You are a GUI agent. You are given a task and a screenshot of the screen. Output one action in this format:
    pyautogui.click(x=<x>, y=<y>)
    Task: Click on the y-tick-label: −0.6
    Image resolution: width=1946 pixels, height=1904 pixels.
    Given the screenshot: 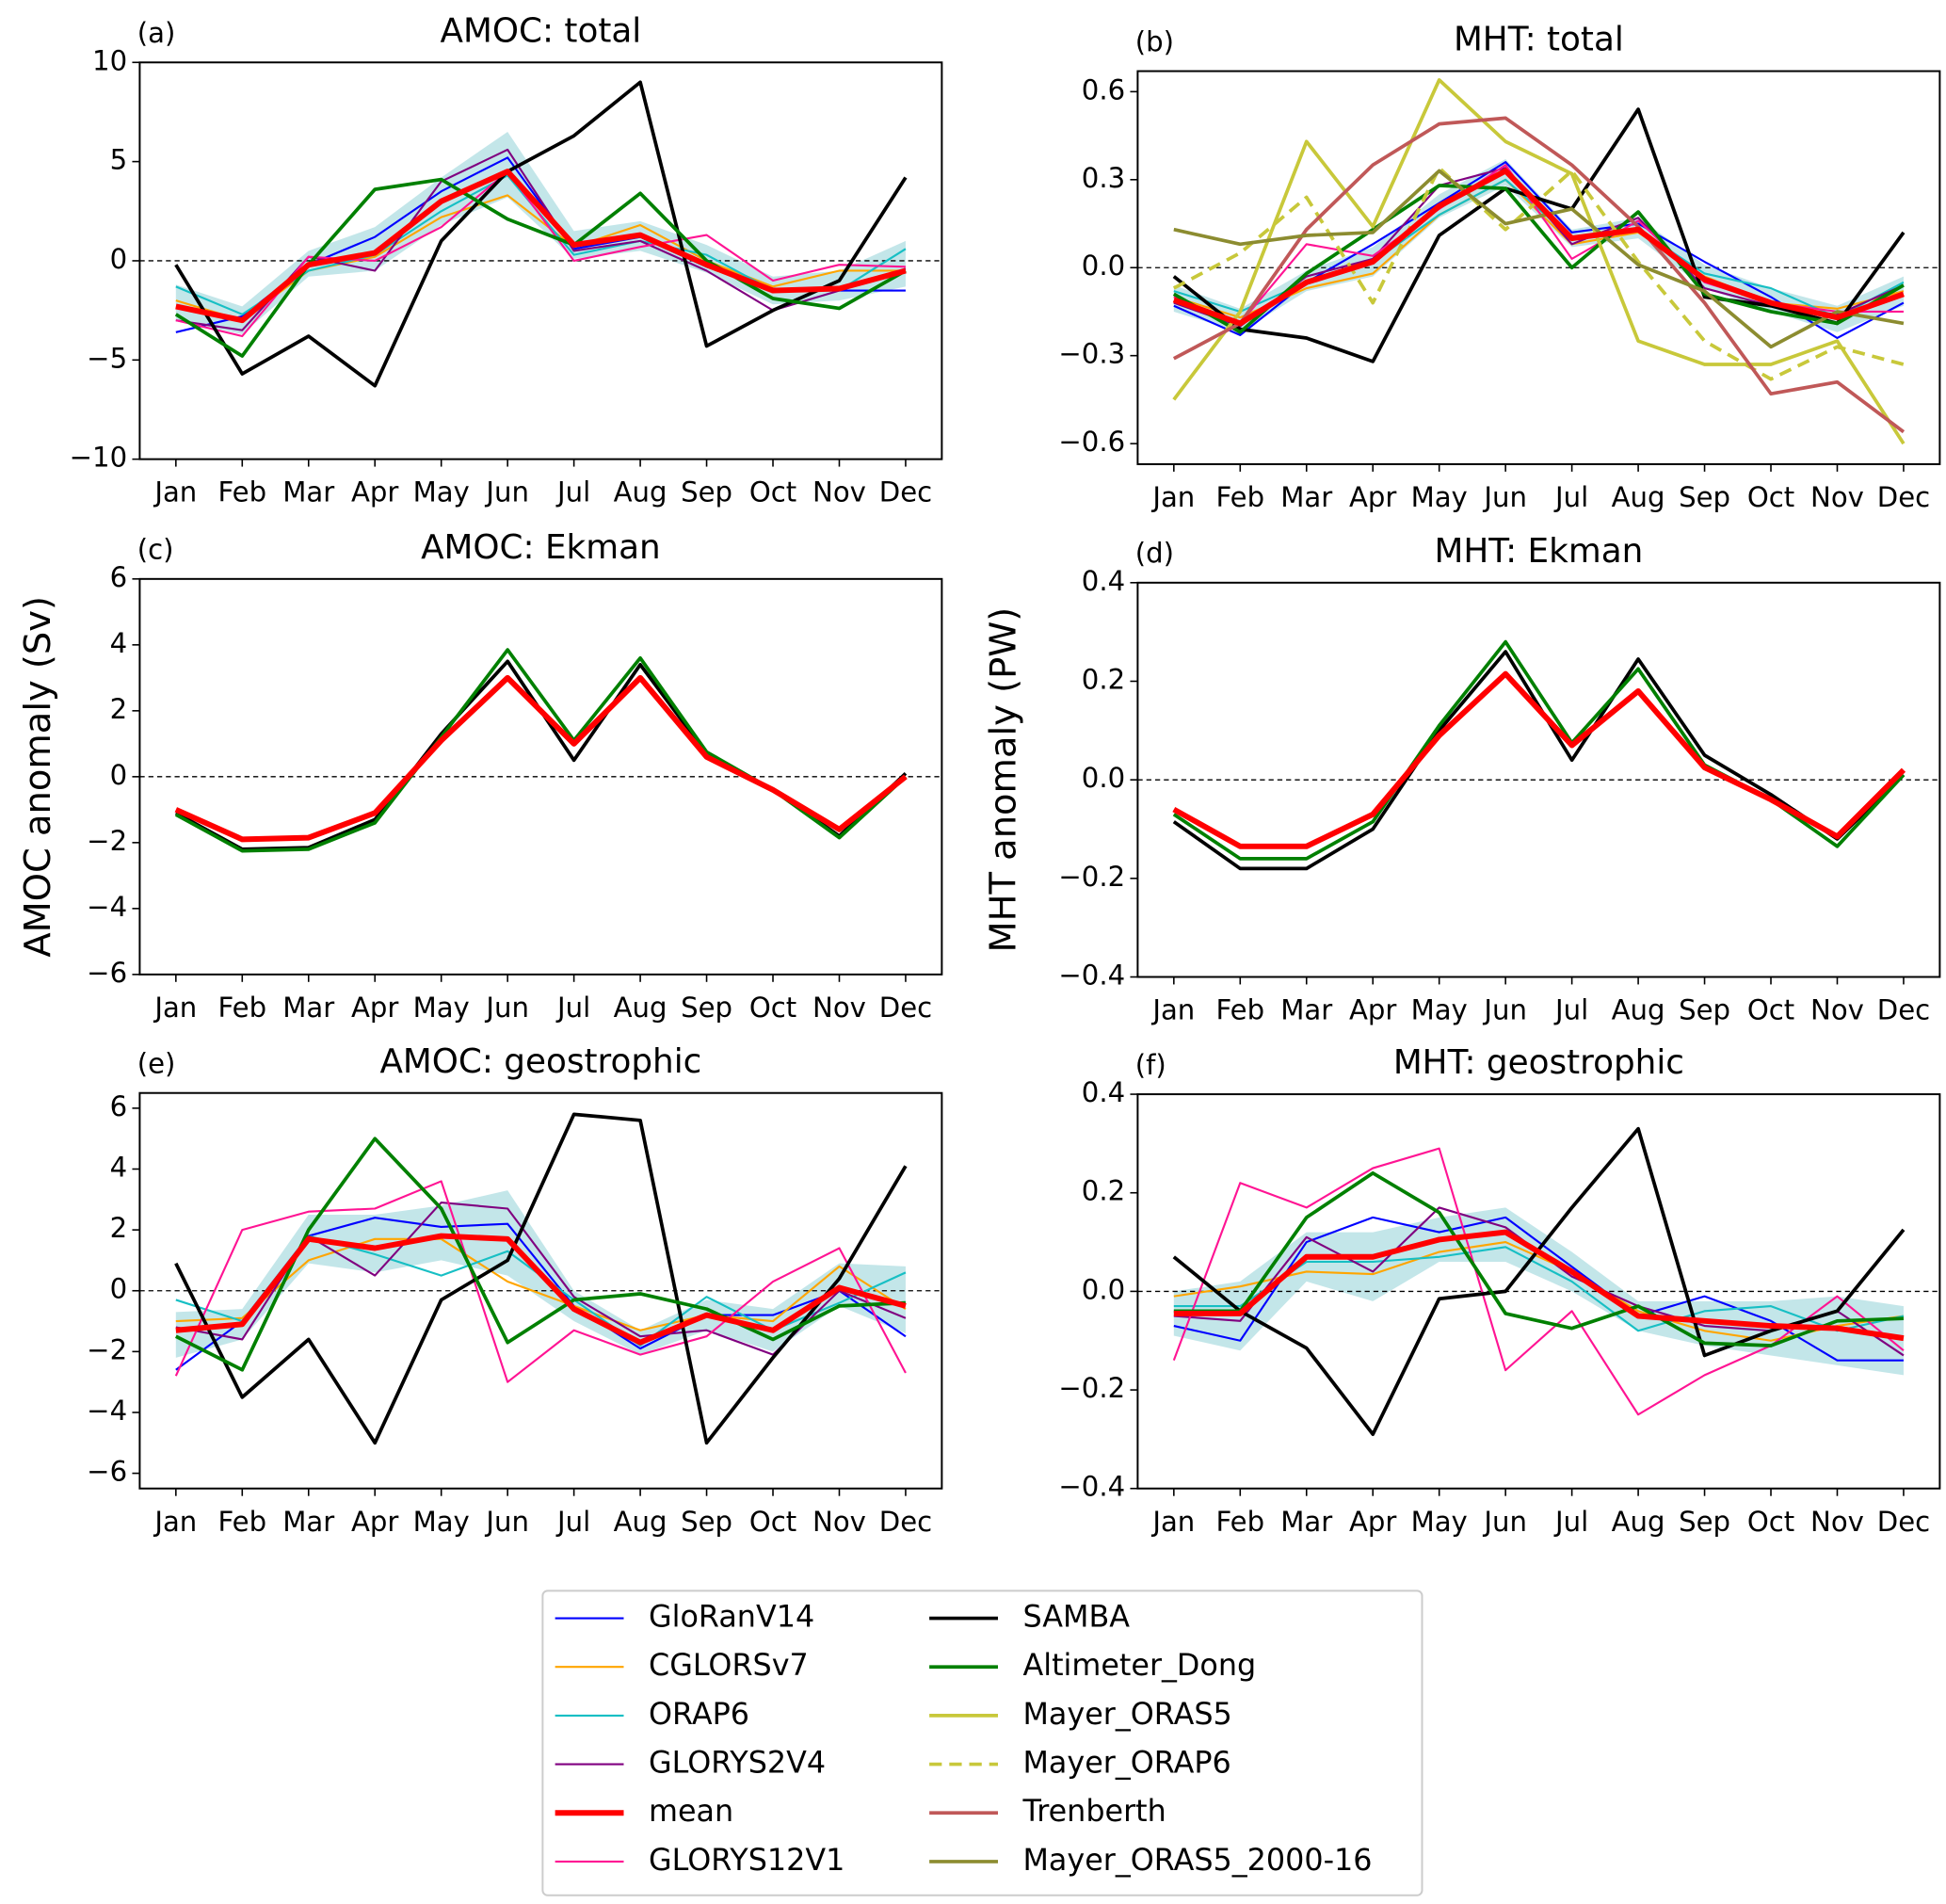 What is the action you would take?
    pyautogui.click(x=1091, y=442)
    